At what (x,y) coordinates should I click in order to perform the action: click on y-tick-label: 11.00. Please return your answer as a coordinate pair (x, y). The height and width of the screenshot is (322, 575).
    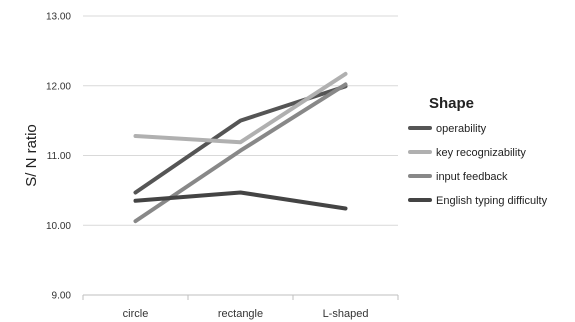
    Looking at the image, I should click on (59, 156).